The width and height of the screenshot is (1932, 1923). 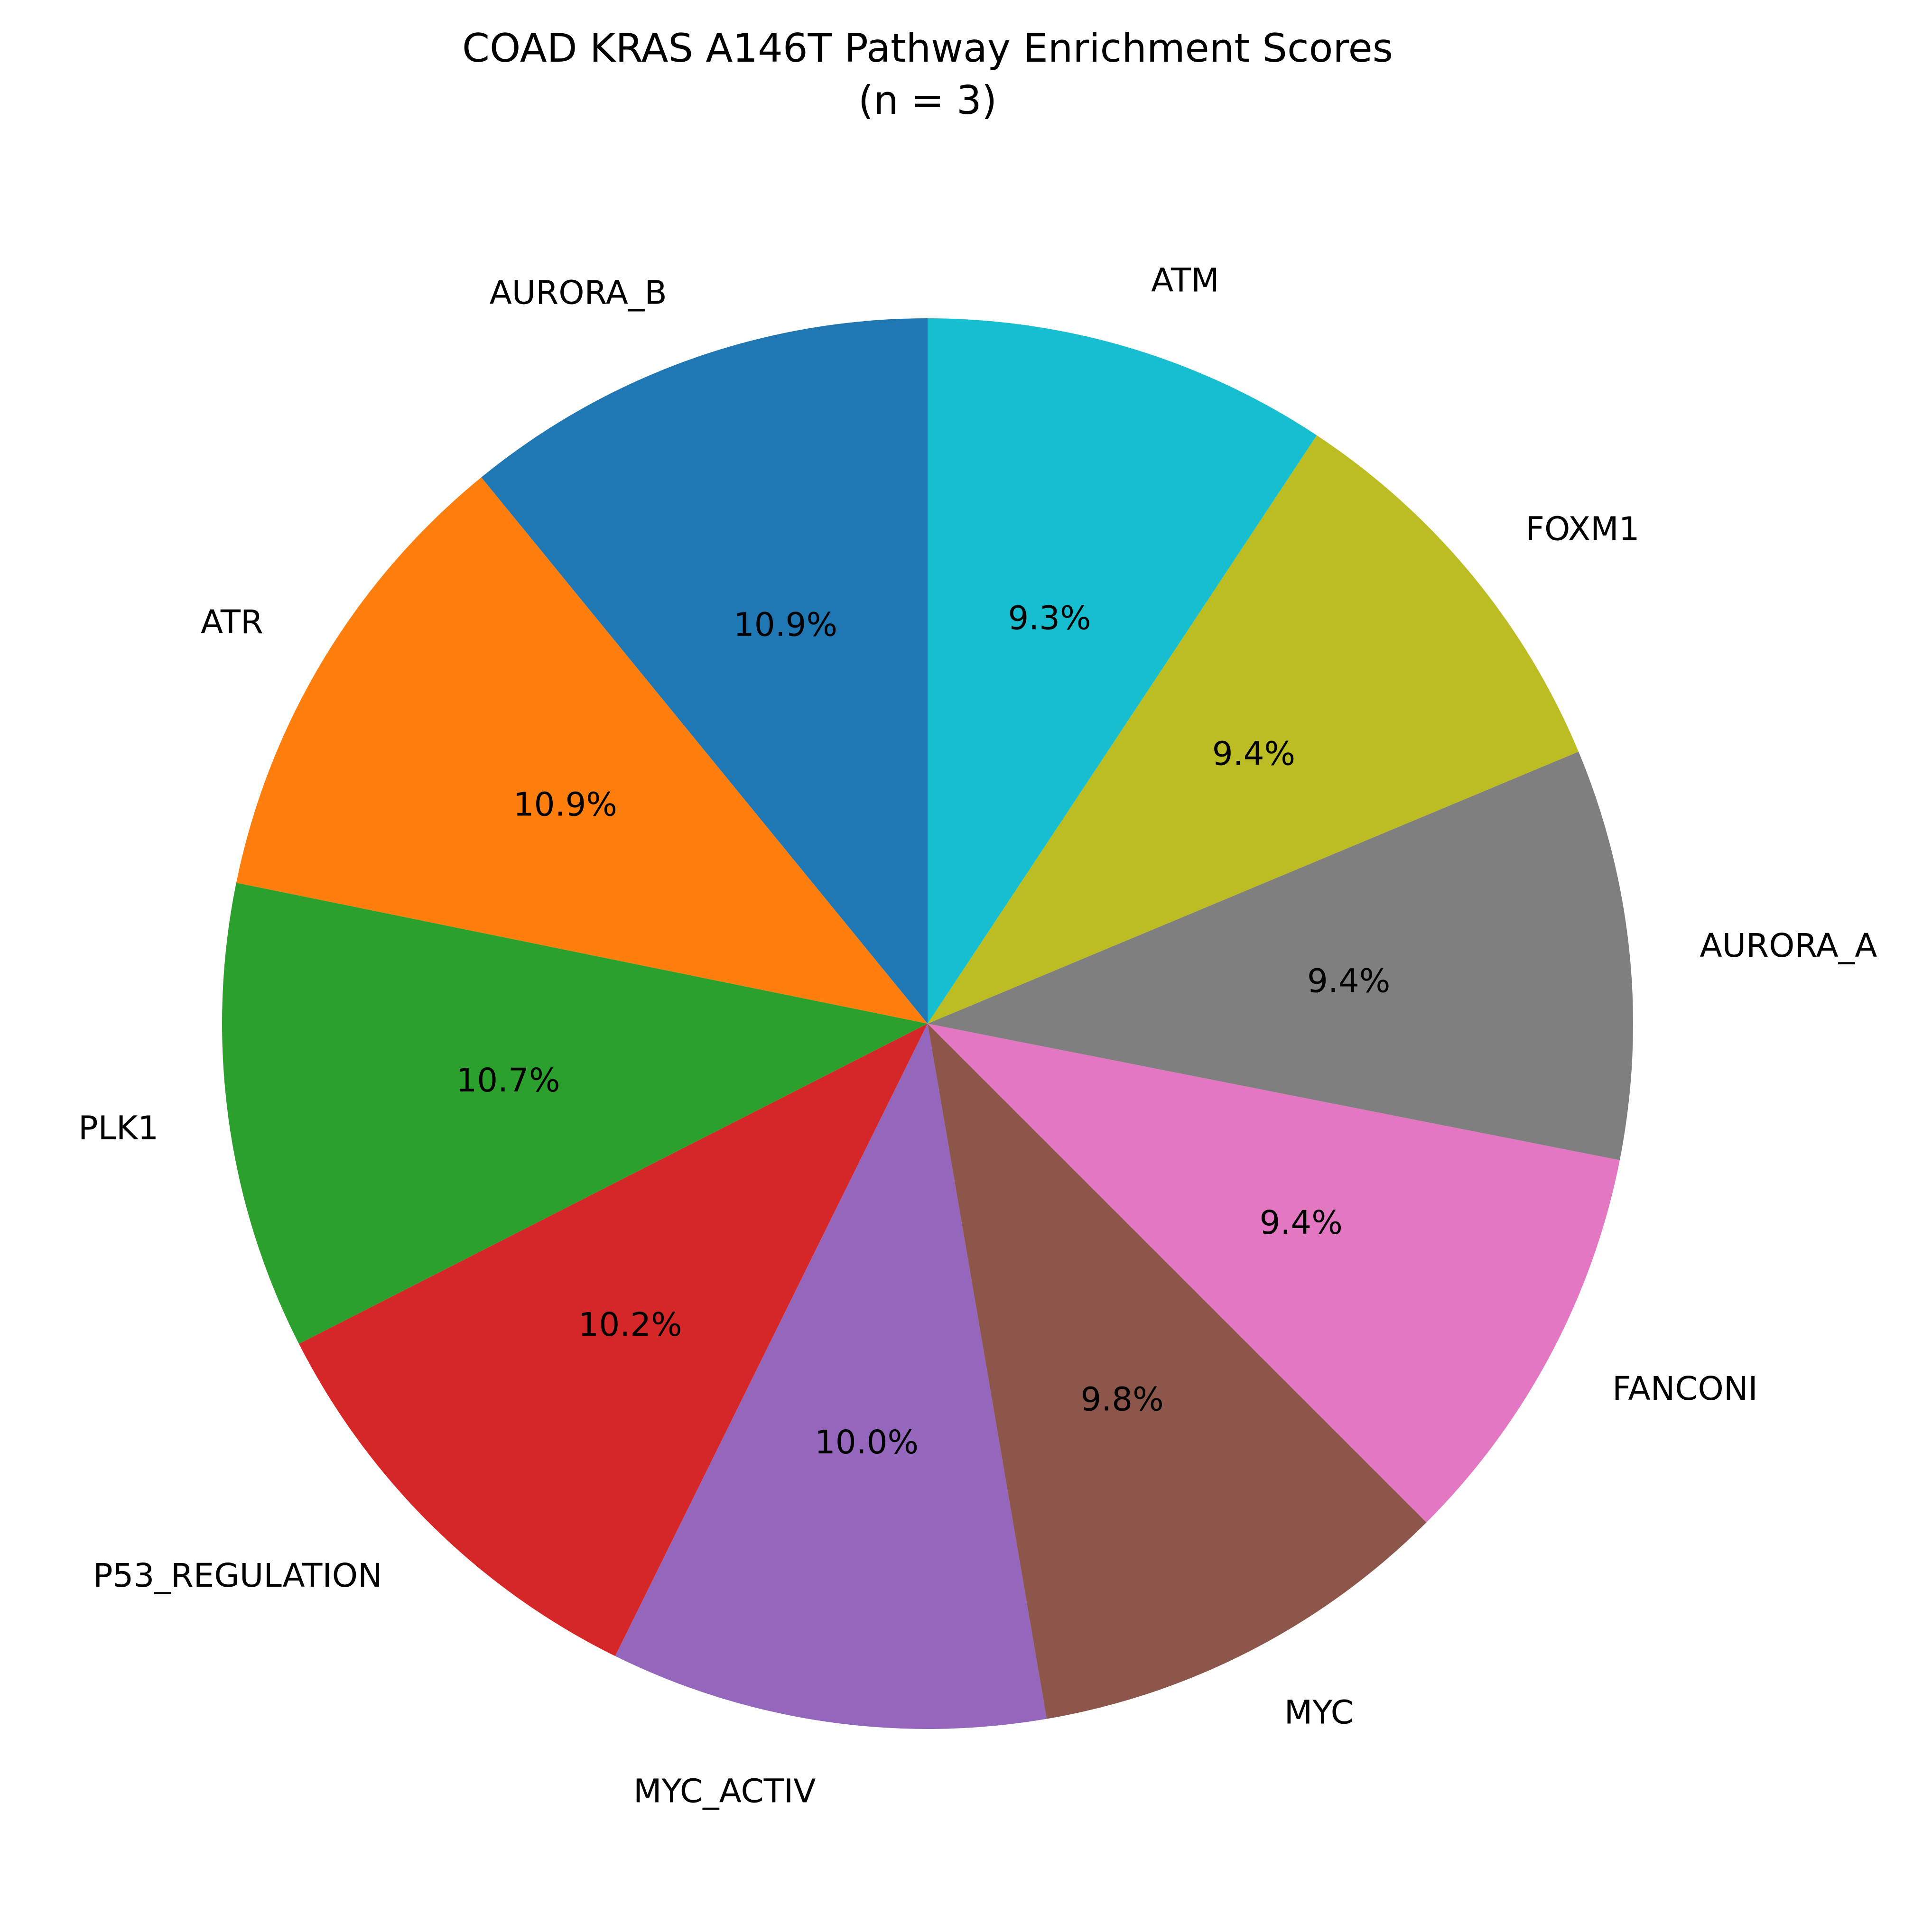 I want to click on slice-label: FOXM1, so click(x=1582, y=529).